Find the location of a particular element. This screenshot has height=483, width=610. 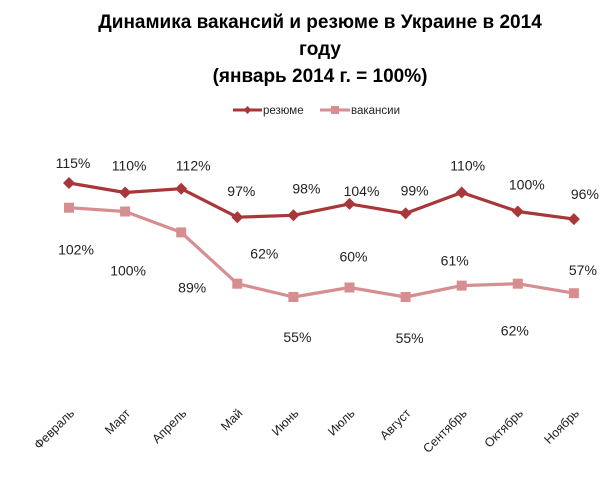

data-label-vacancies: 61% is located at coordinates (455, 261).